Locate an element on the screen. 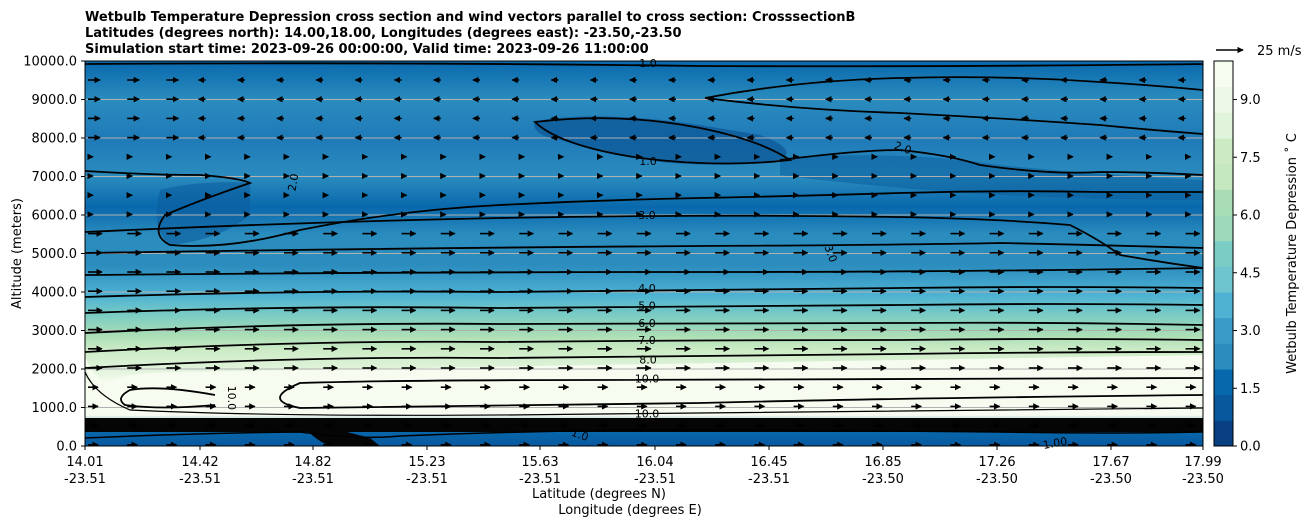 The height and width of the screenshot is (526, 1312). colorbar-tick-label: 3.0 is located at coordinates (1250, 331).